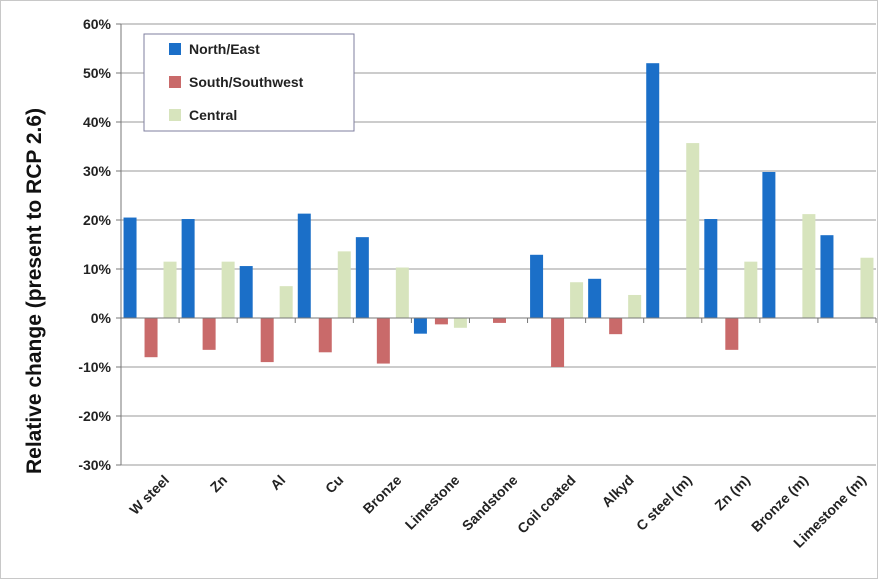 This screenshot has height=585, width=878. I want to click on legend: North/East South/Southwest Central, so click(249, 82).